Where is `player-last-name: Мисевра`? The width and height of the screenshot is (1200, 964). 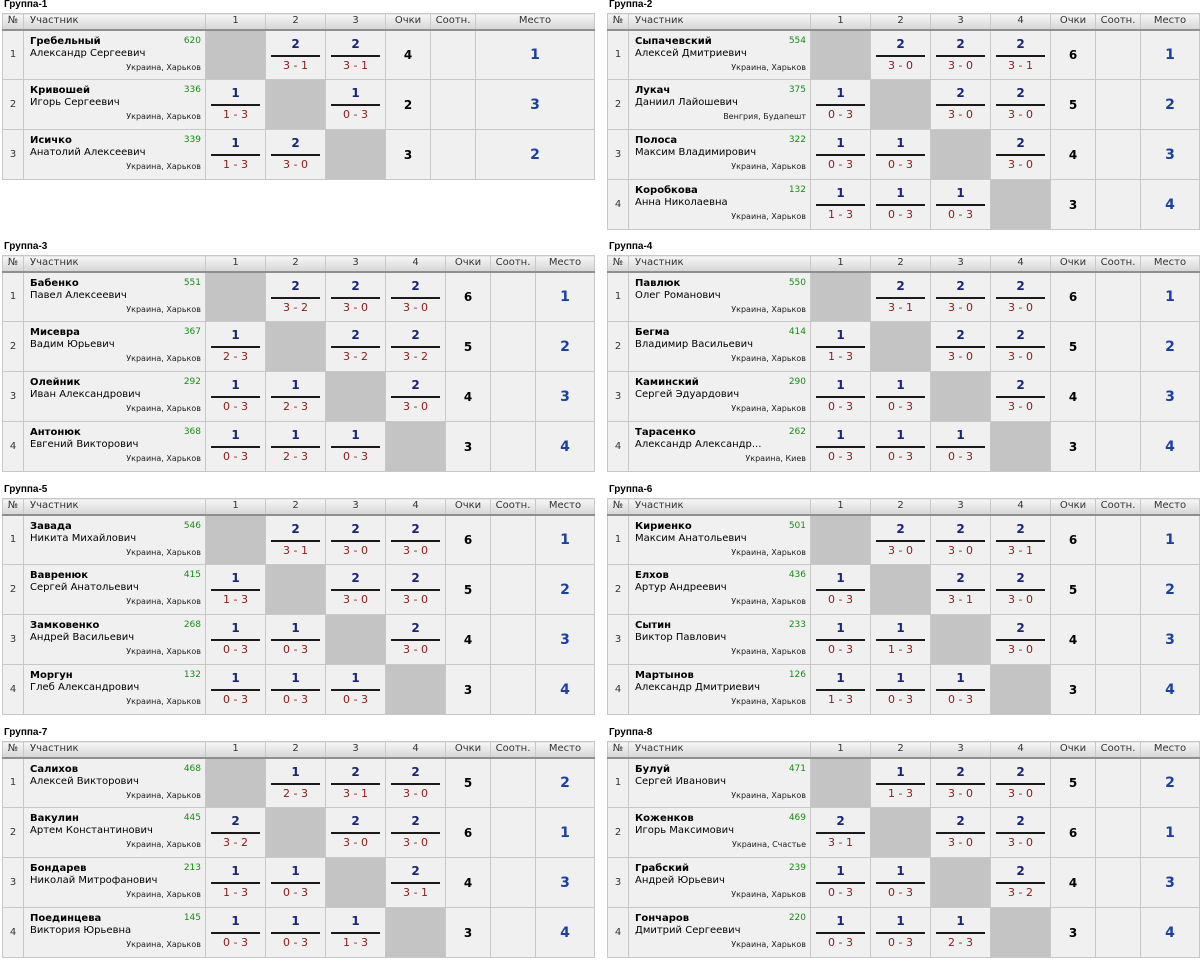
player-last-name: Мисевра is located at coordinates (55, 332).